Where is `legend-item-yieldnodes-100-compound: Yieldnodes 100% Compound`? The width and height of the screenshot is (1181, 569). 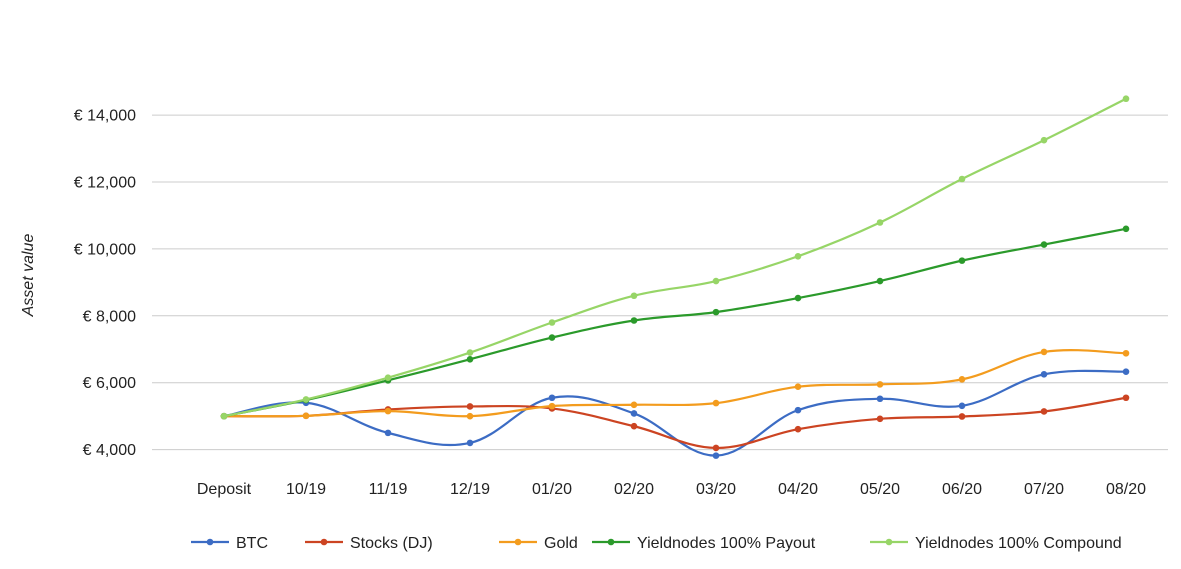 legend-item-yieldnodes-100-compound: Yieldnodes 100% Compound is located at coordinates (996, 543).